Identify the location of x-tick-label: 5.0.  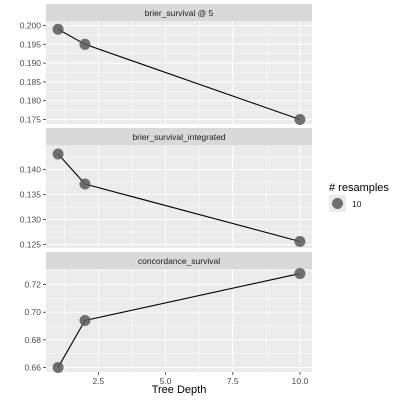
(166, 381).